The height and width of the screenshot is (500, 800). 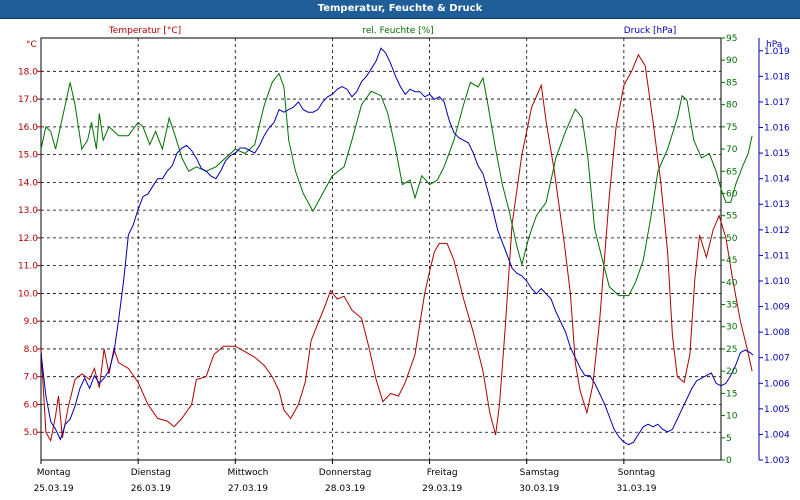 I want to click on humidity-tick-label: 95, so click(x=731, y=39).